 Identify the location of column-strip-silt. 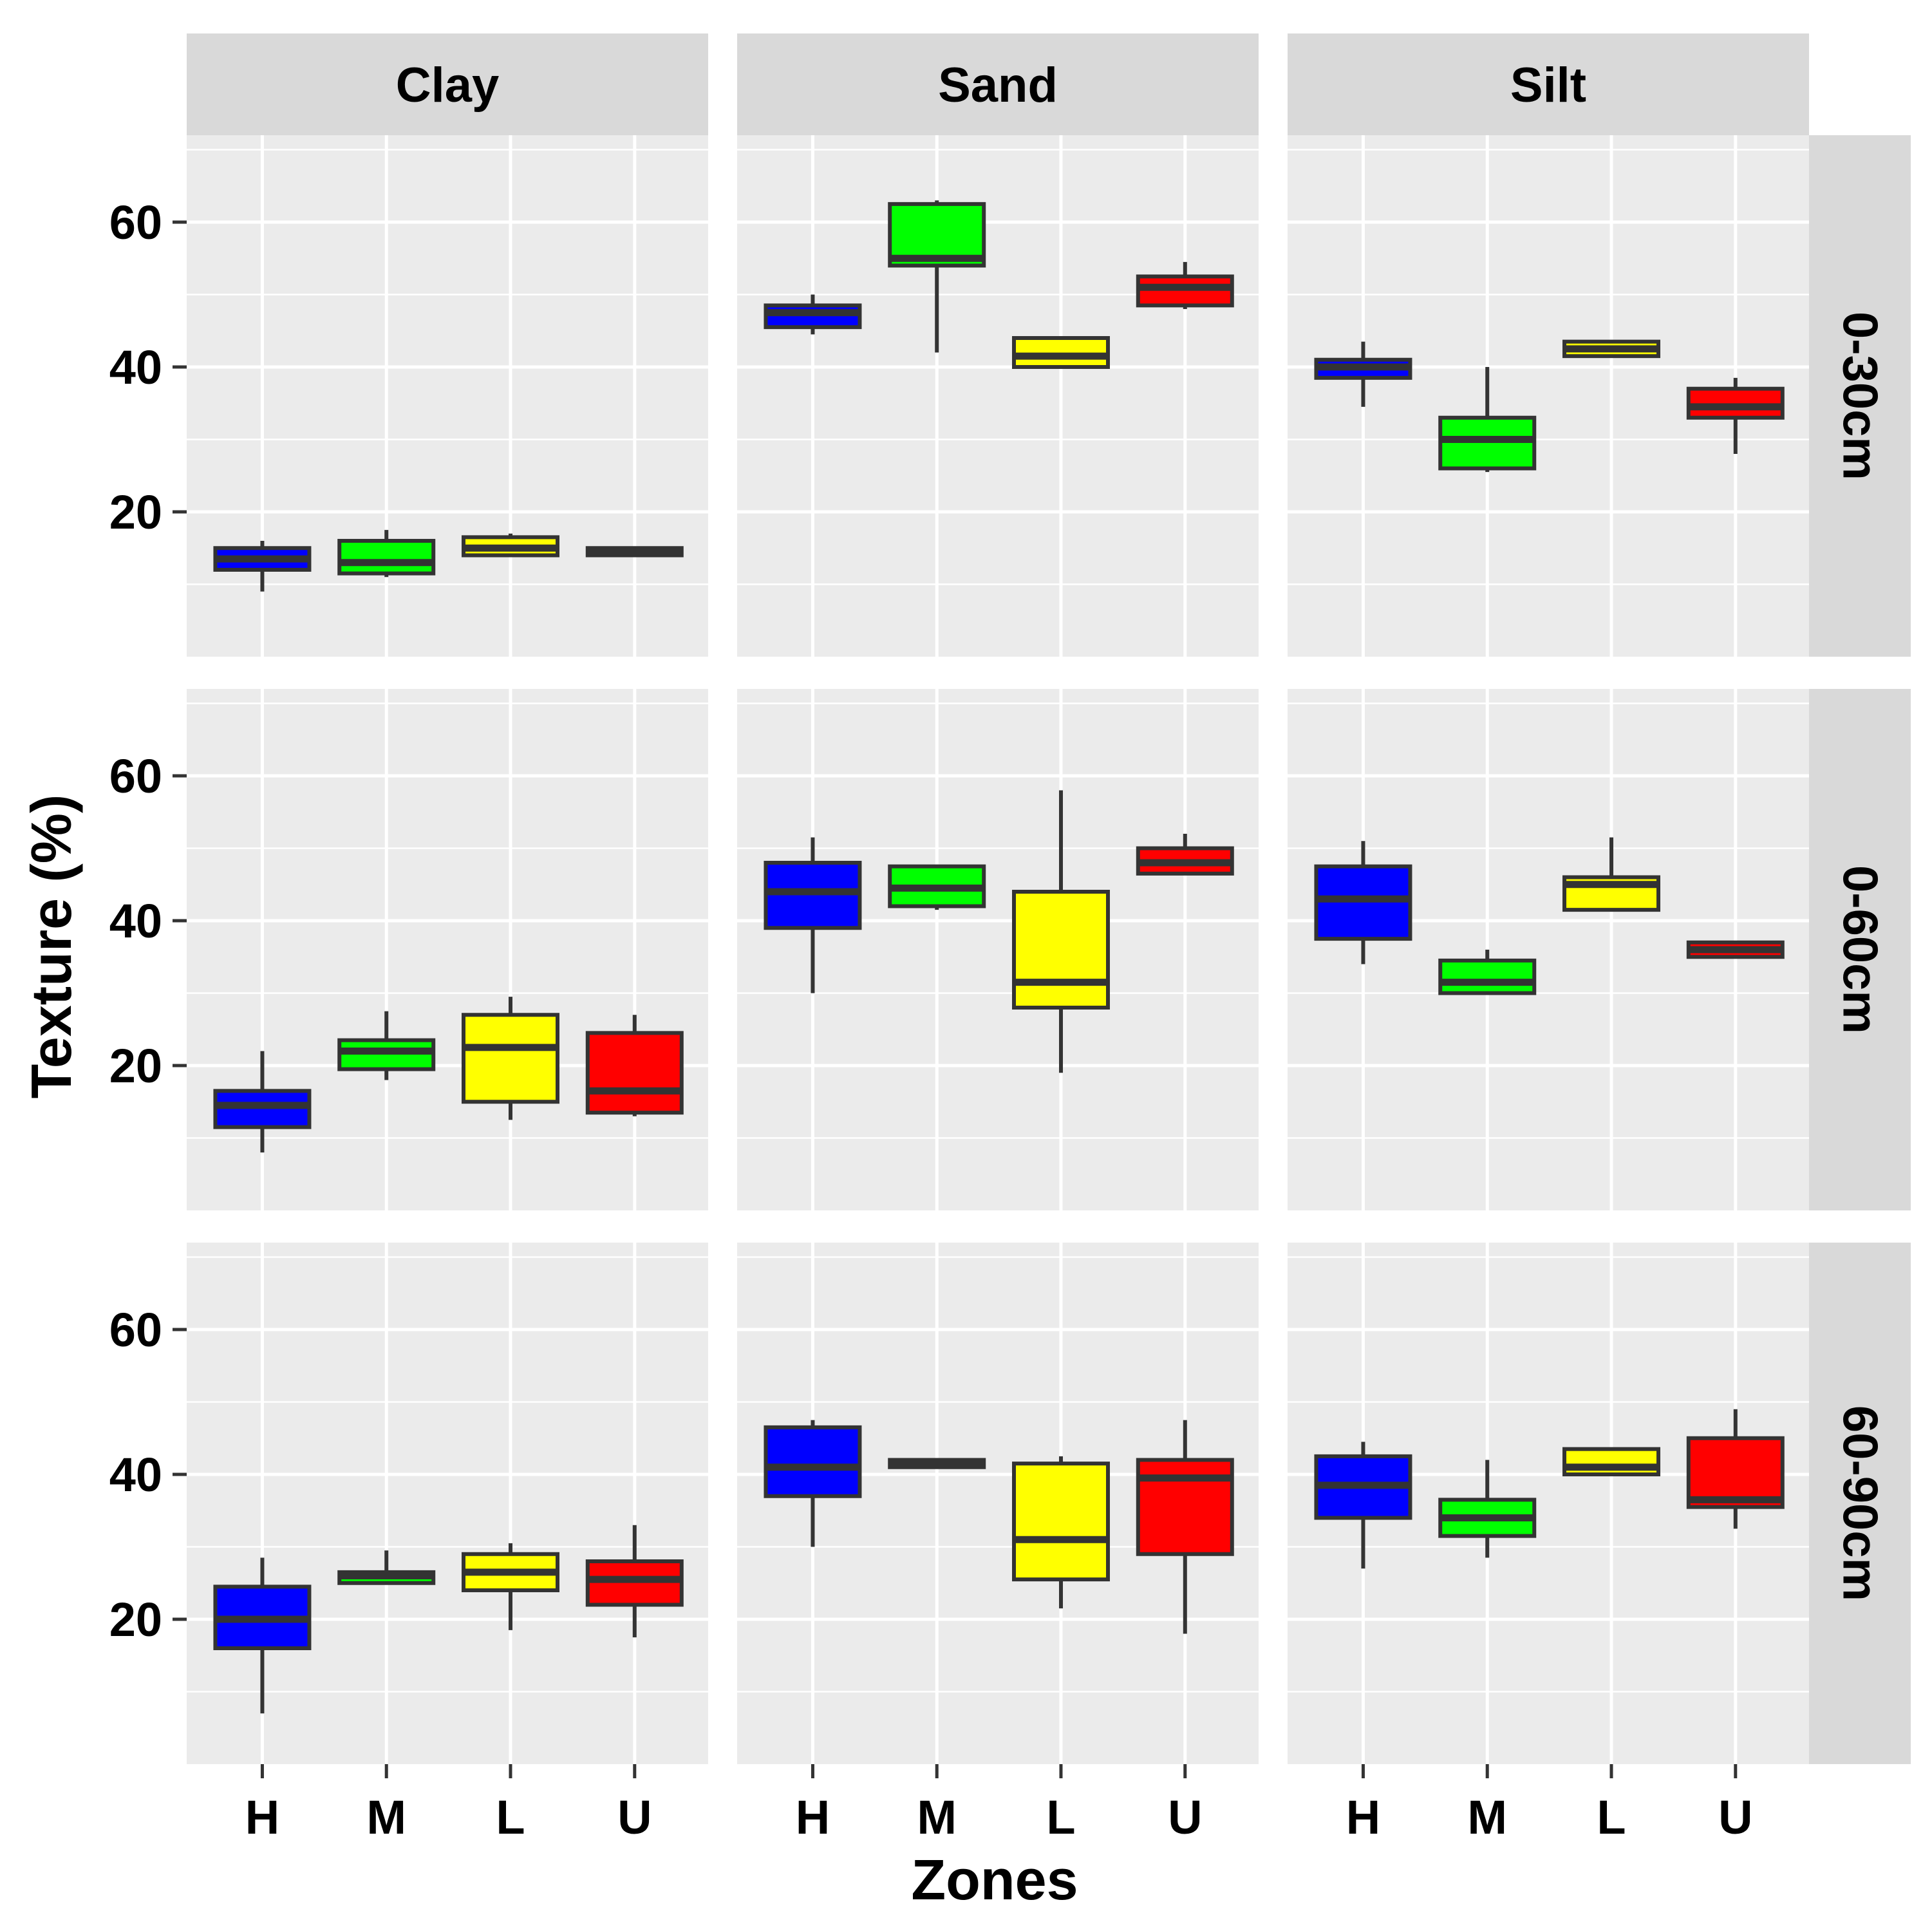
(1549, 84).